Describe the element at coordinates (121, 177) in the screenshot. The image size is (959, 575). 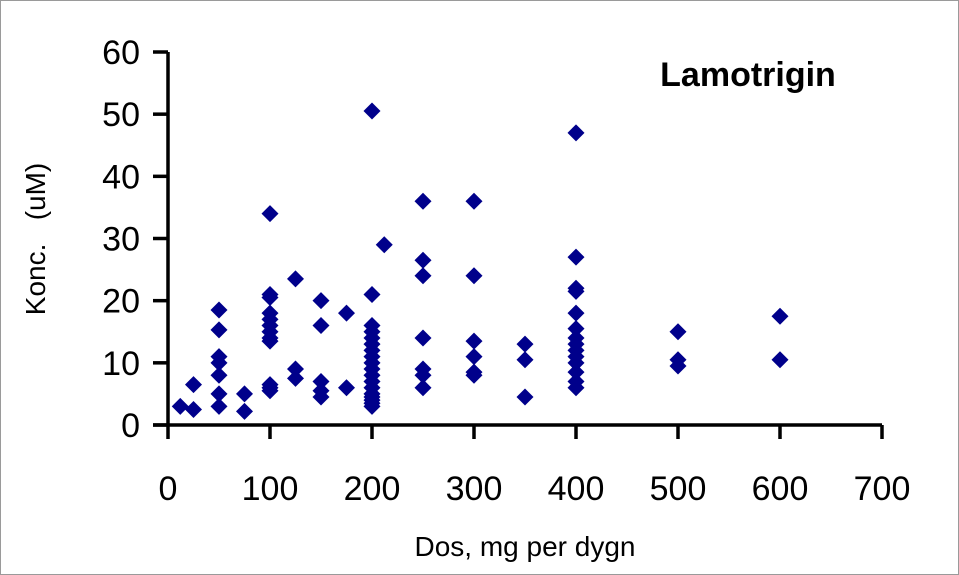
I see `y-tick-label: 40` at that location.